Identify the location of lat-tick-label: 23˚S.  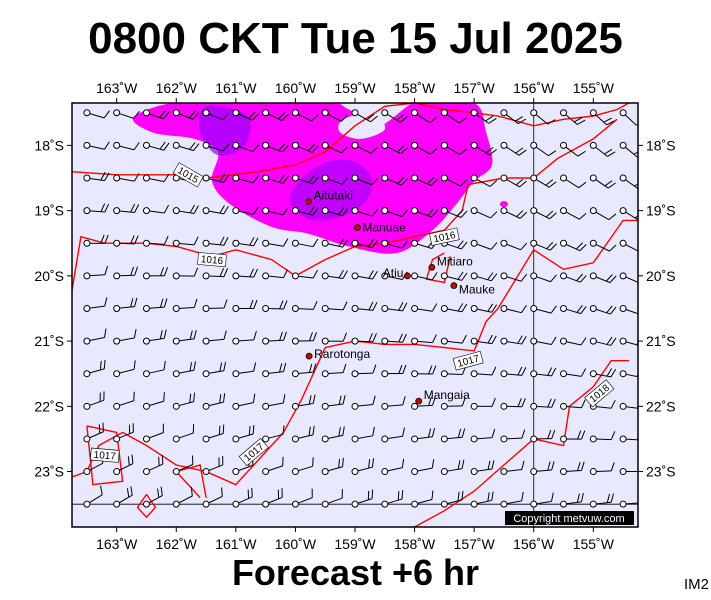
(49, 472).